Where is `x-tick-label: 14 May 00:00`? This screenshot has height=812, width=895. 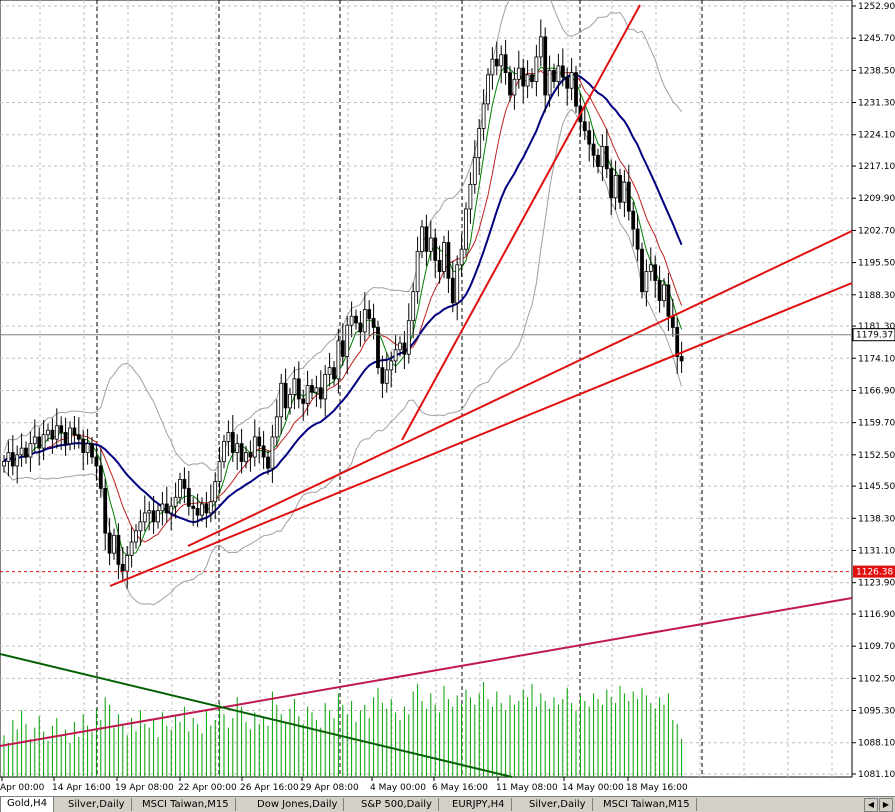
x-tick-label: 14 May 00:00 is located at coordinates (593, 788).